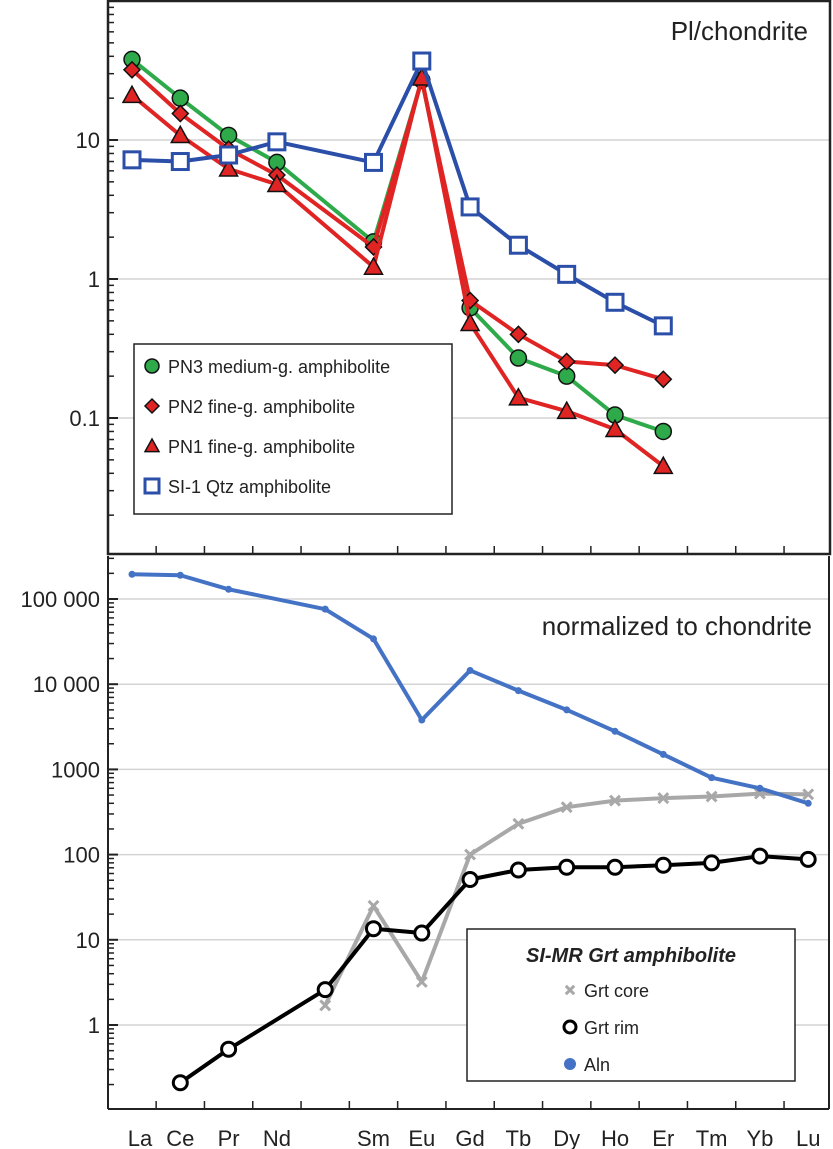  I want to click on legend-item-pn2-fine-g-amphibolite: PN2 fine-g. amphibolite, so click(249, 407).